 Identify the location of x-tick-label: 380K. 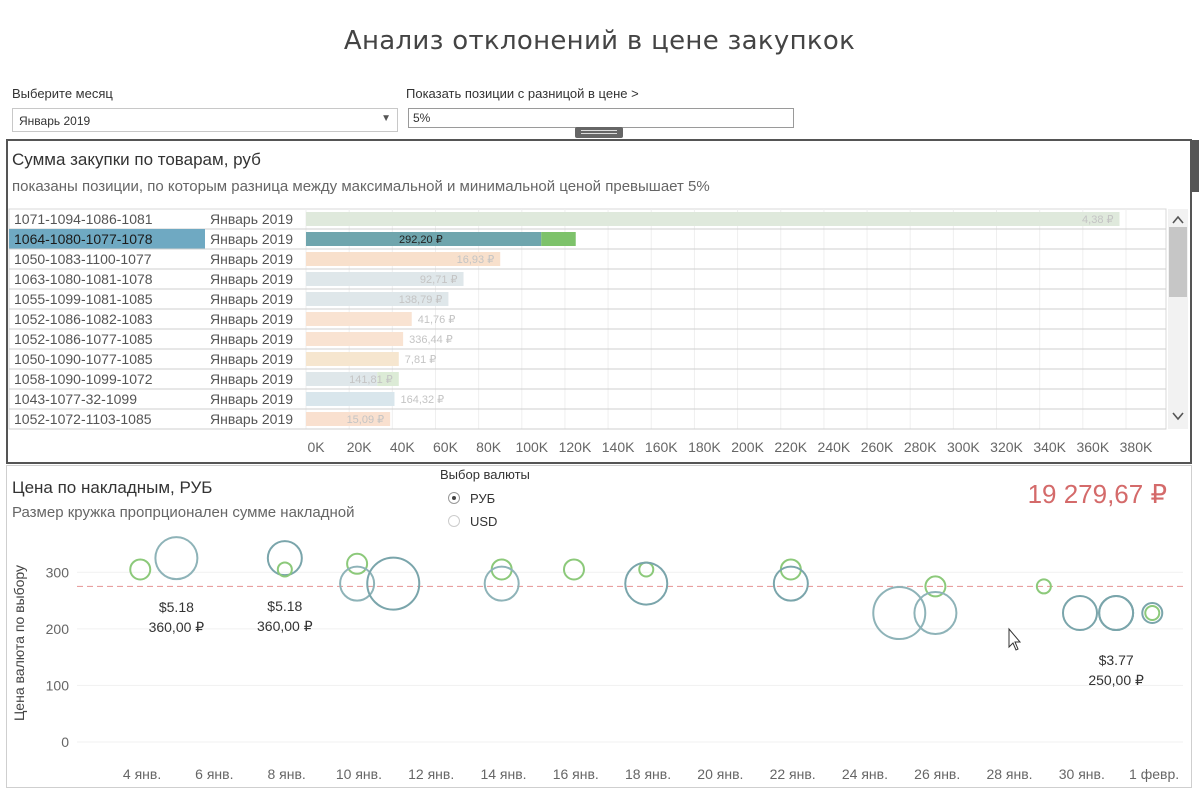
(1136, 447).